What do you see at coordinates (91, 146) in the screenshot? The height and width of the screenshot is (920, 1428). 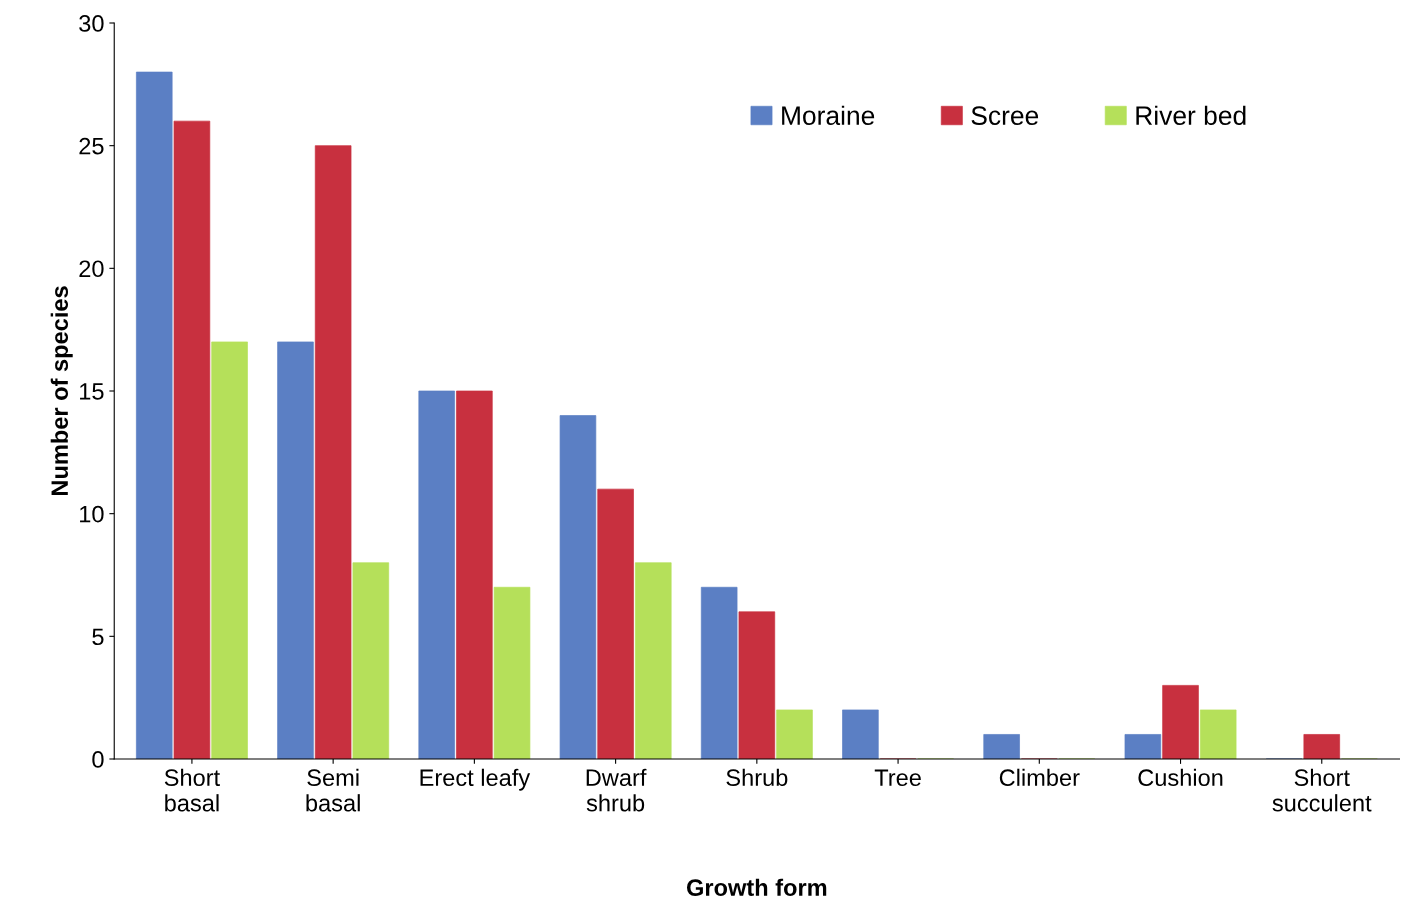 I see `y-tick-label: 25` at bounding box center [91, 146].